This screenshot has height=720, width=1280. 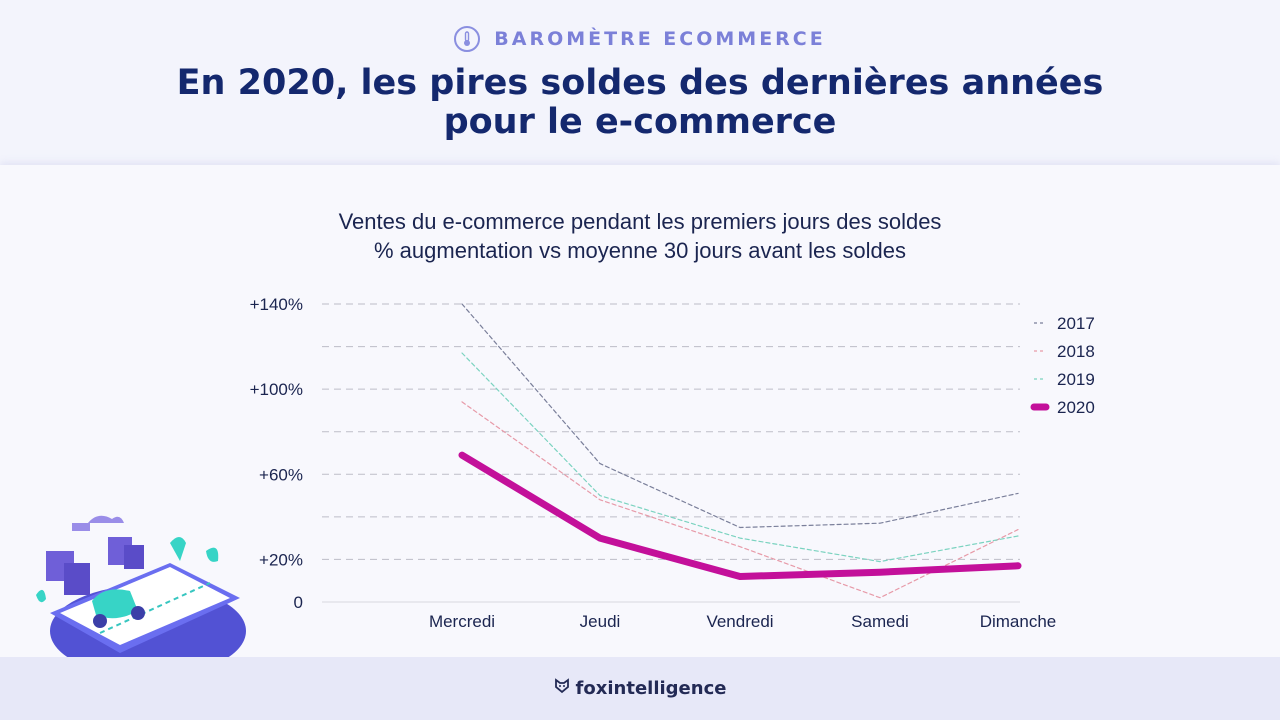 I want to click on x-tick-label: Vendredi, so click(x=739, y=621).